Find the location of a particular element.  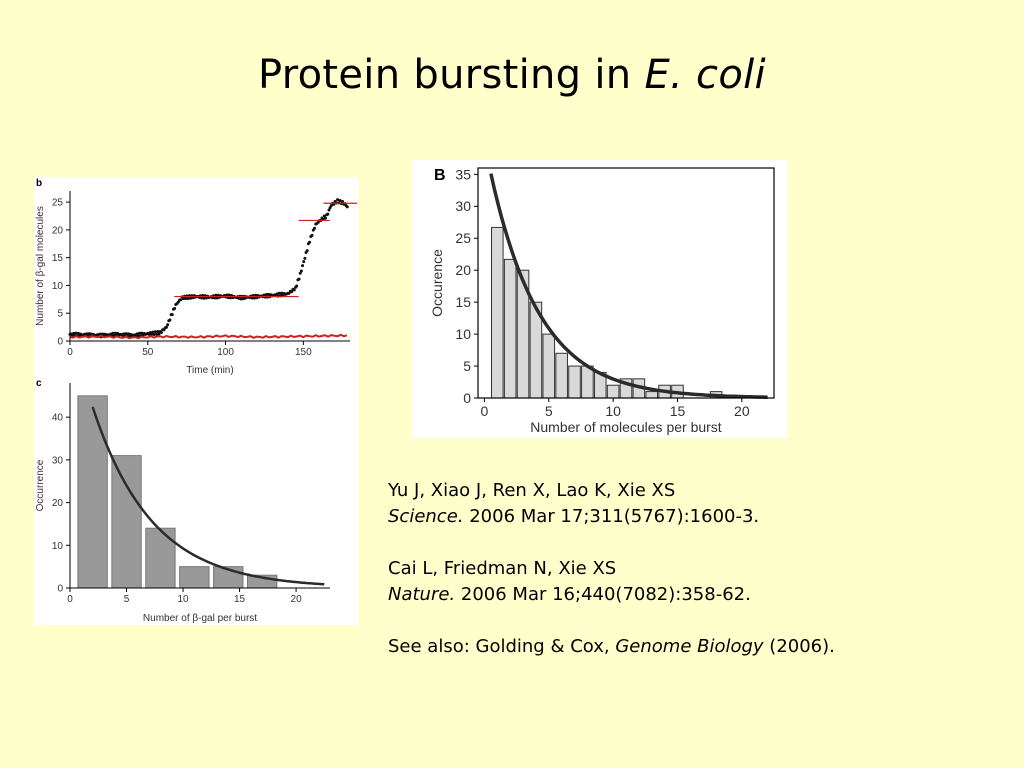

slide-title: Protein bursting in E. coli is located at coordinates (512, 75).